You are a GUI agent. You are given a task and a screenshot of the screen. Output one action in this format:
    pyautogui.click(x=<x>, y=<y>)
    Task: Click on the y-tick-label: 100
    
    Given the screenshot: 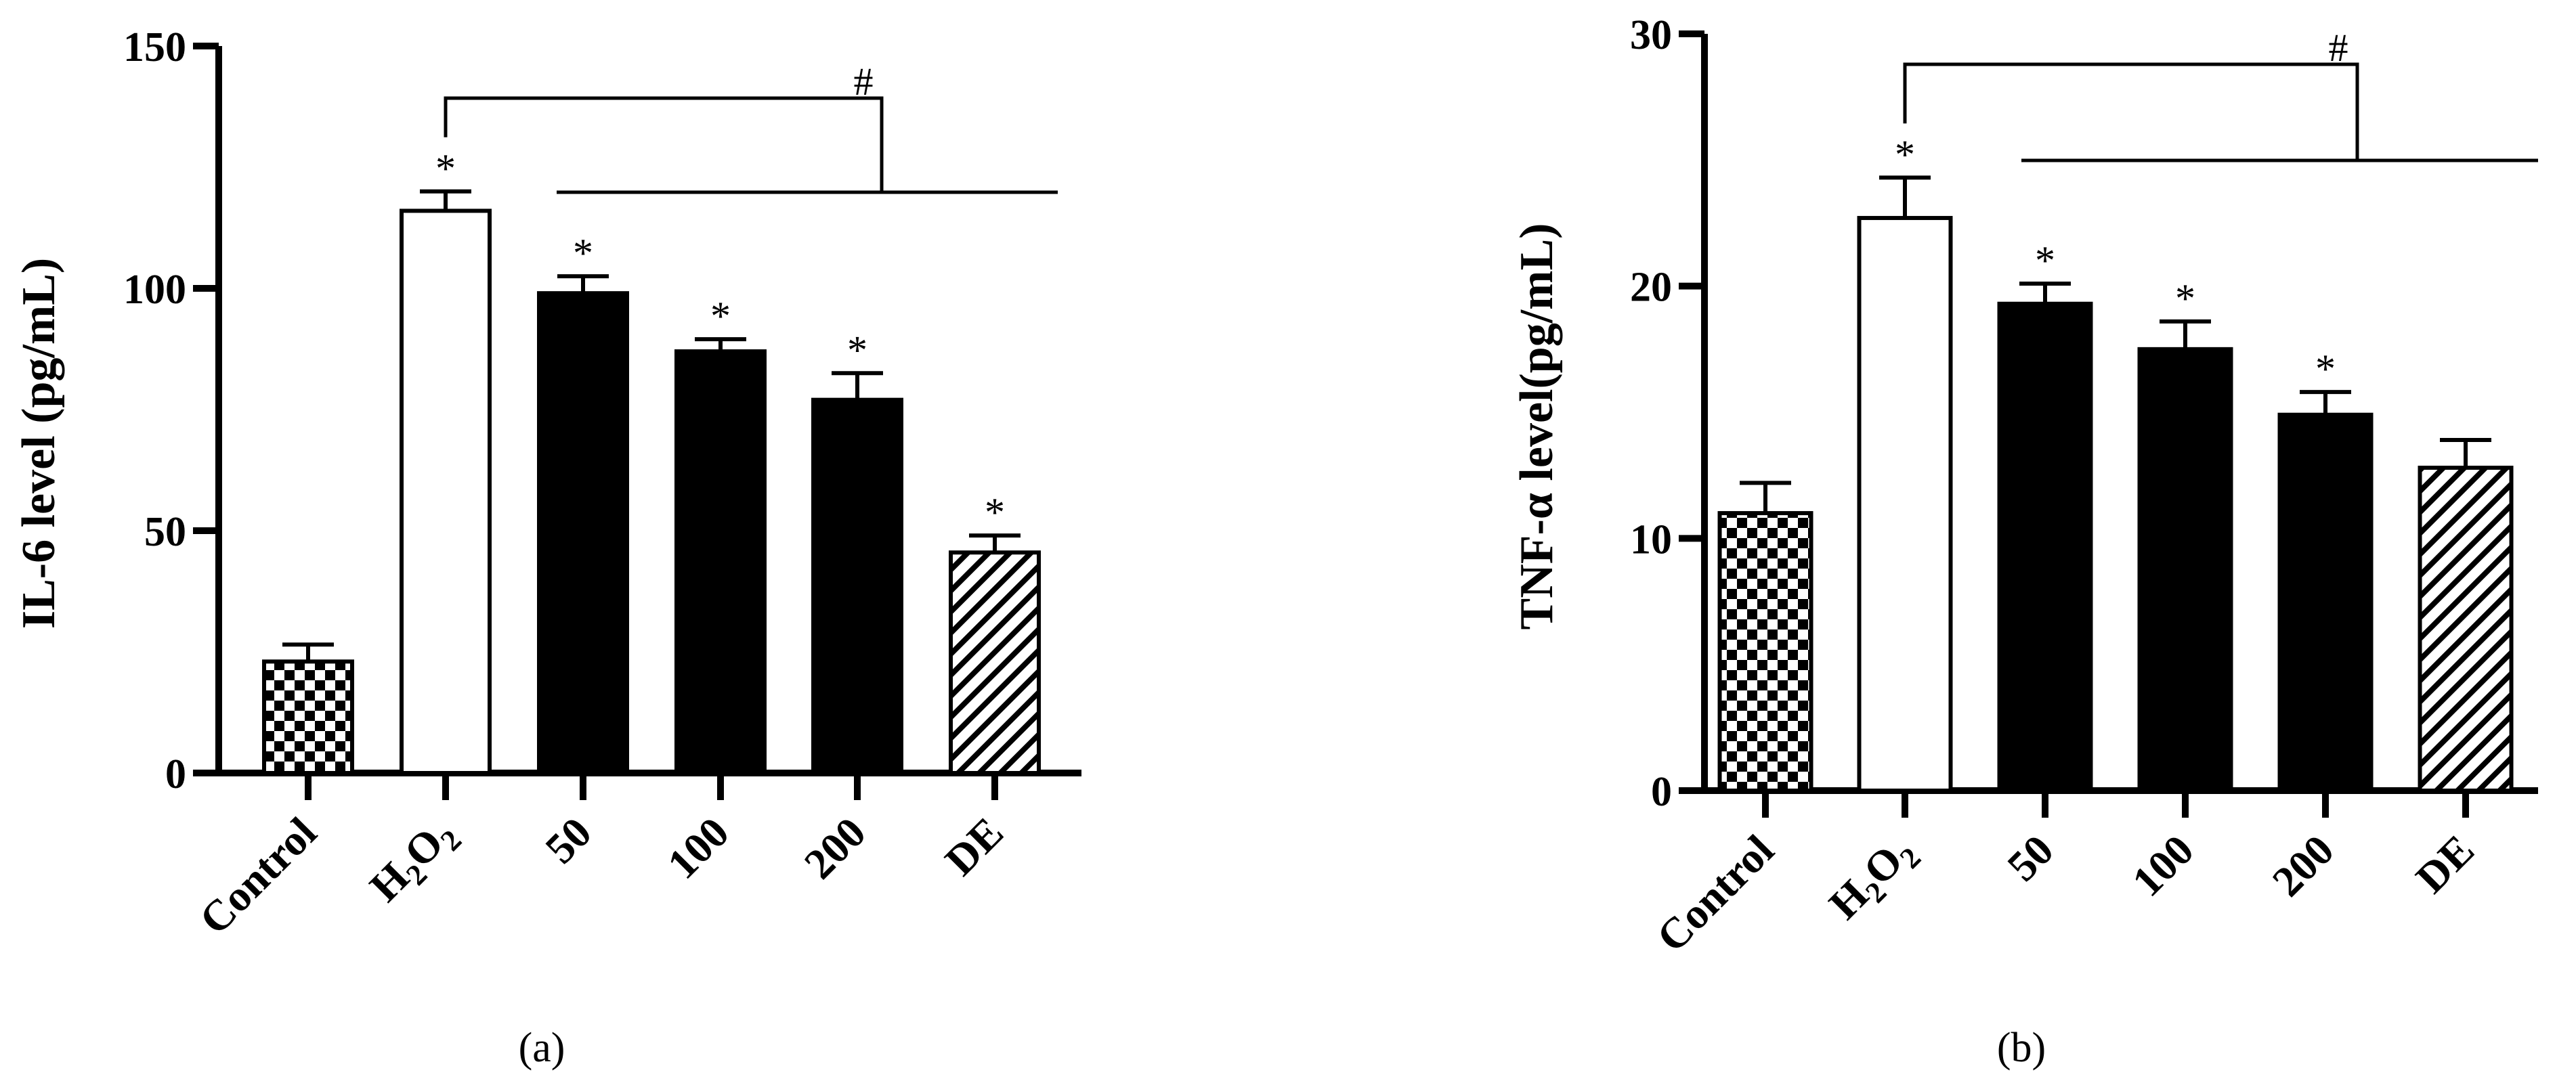 What is the action you would take?
    pyautogui.click(x=154, y=290)
    